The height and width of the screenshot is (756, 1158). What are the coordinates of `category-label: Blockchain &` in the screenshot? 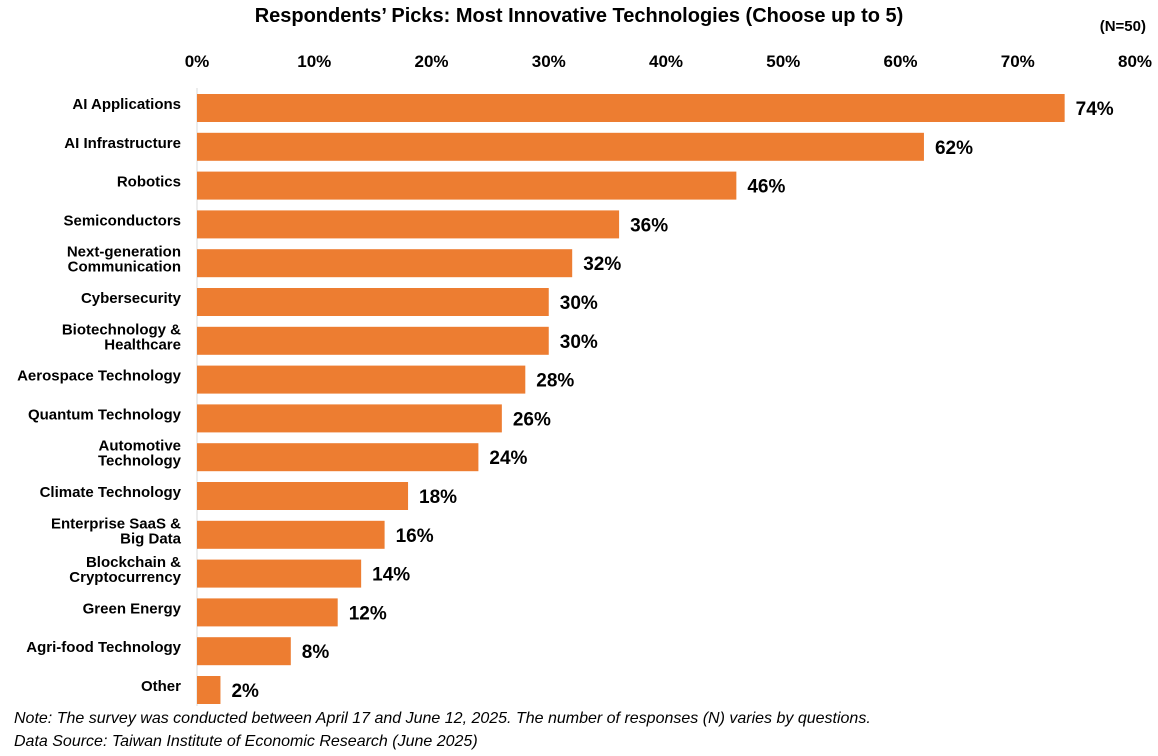 It's located at (133, 562).